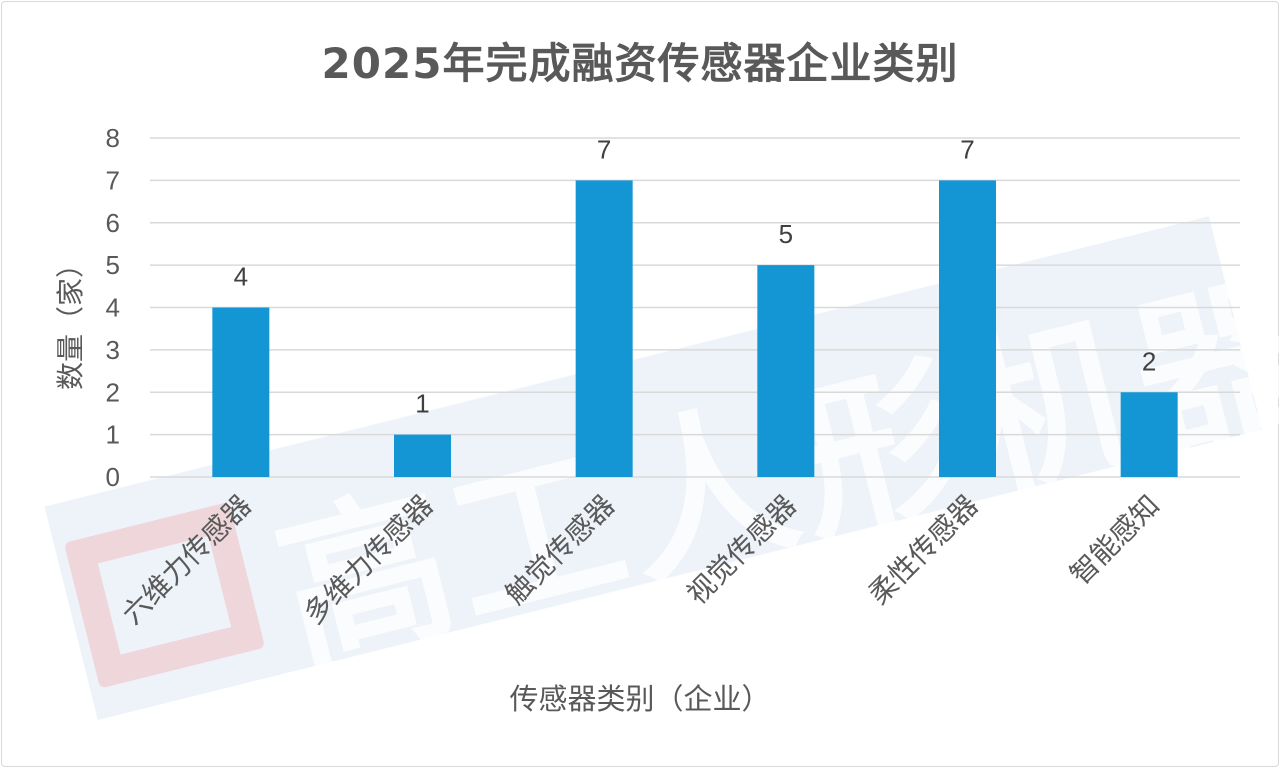  I want to click on y-tick-label: 3, so click(113, 350).